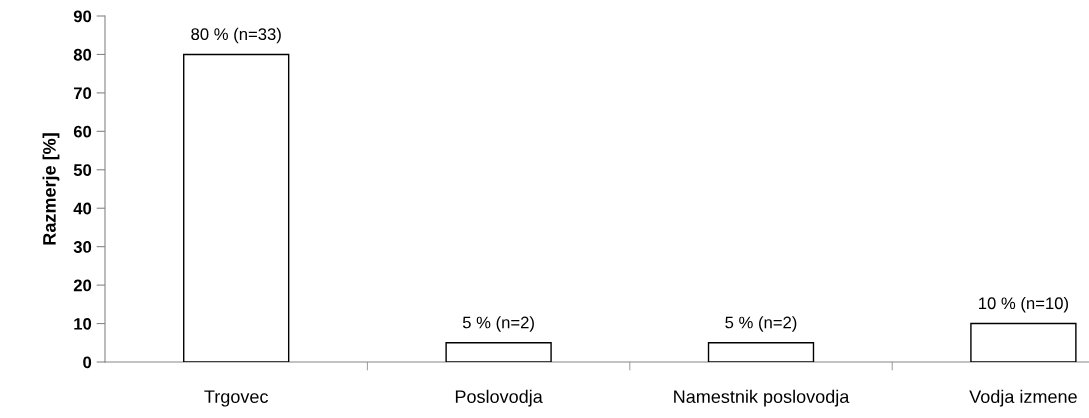 The image size is (1089, 418). I want to click on y-tick-label: 0, so click(87, 362).